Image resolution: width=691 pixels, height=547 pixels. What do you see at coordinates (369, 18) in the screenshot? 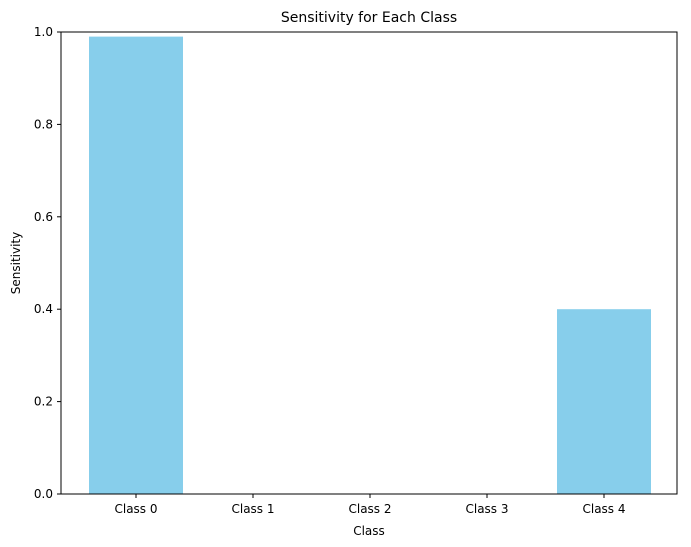
I see `chart-title: Sensitivity for Each Class` at bounding box center [369, 18].